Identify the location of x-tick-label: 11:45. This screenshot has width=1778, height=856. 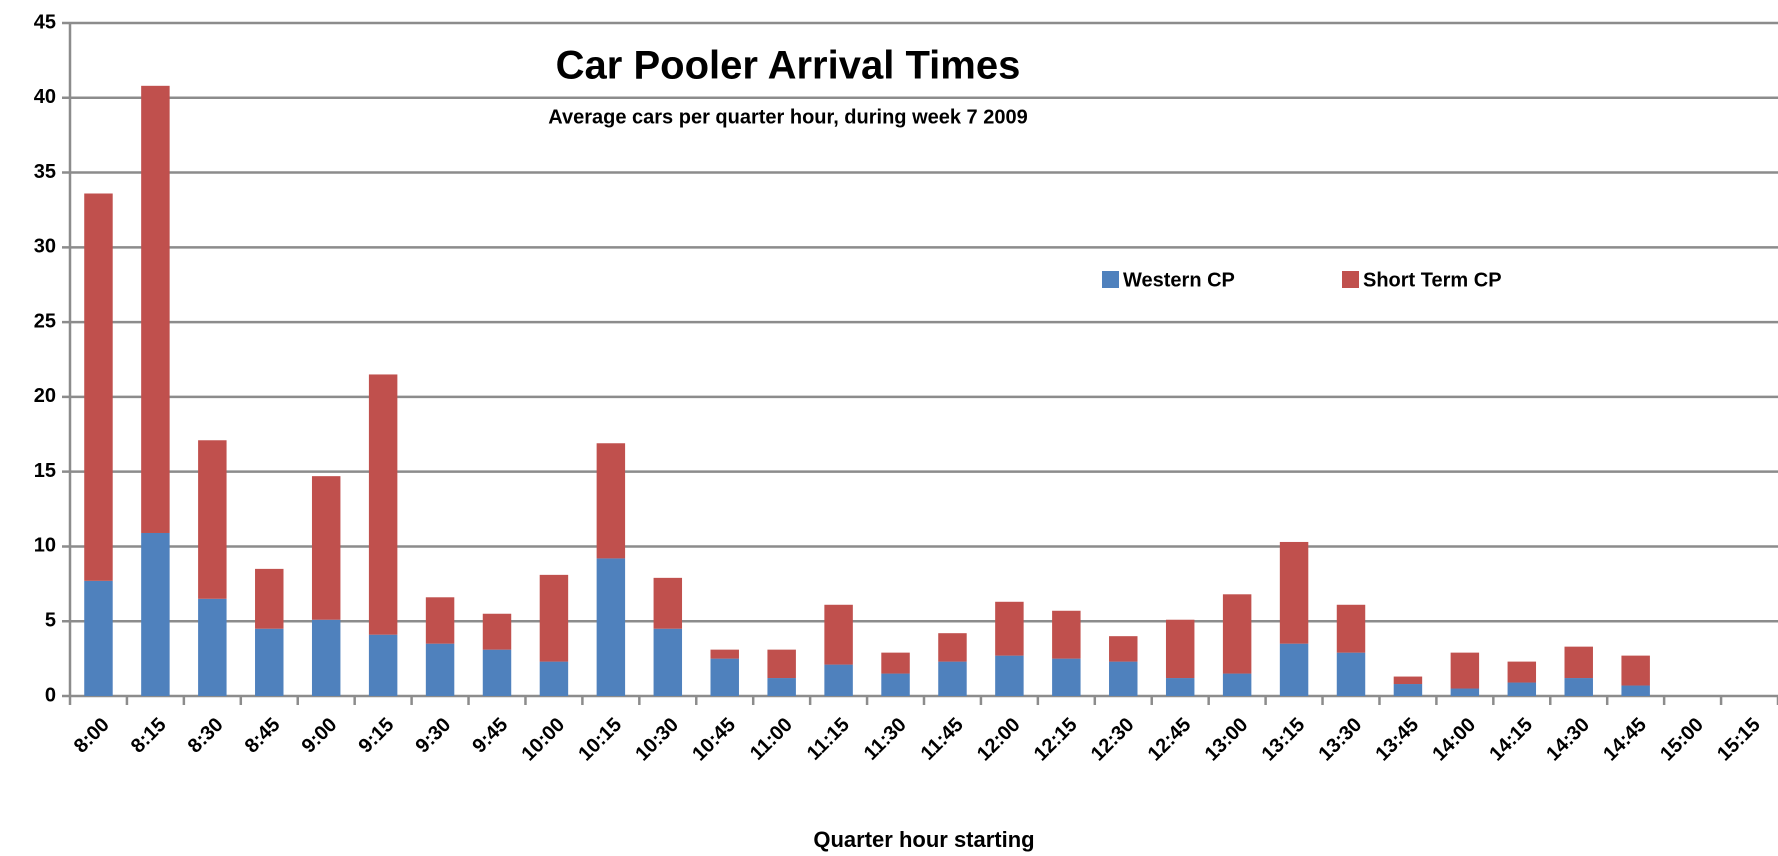
(942, 739).